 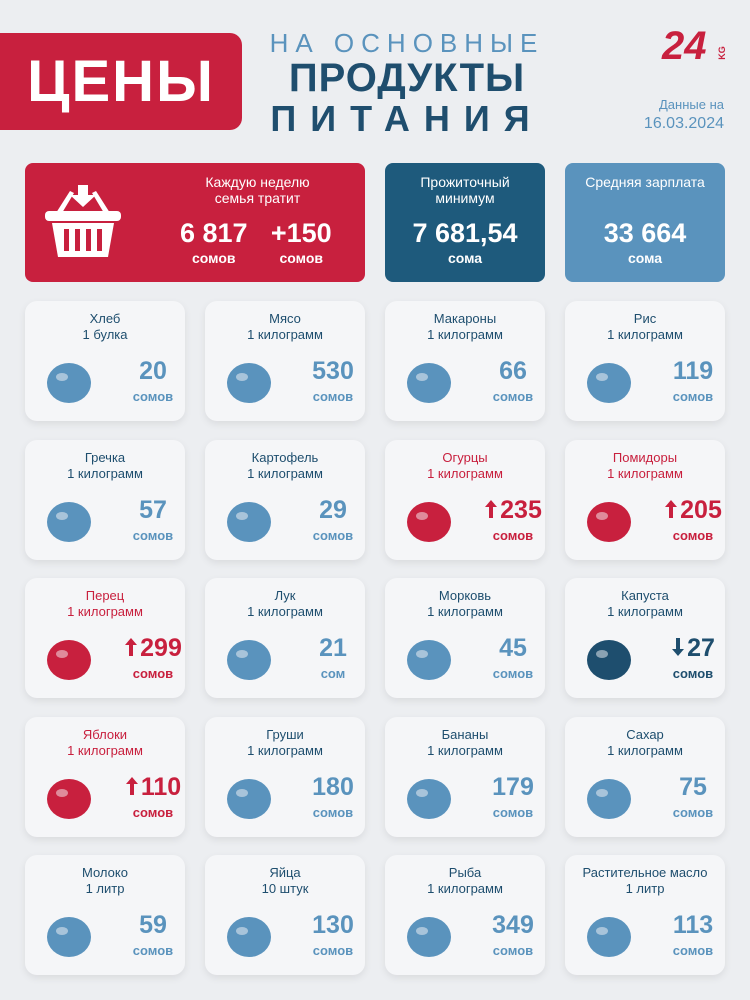 I want to click on item-card: Огурцы 1 килограмм 235 сомов, so click(x=465, y=499).